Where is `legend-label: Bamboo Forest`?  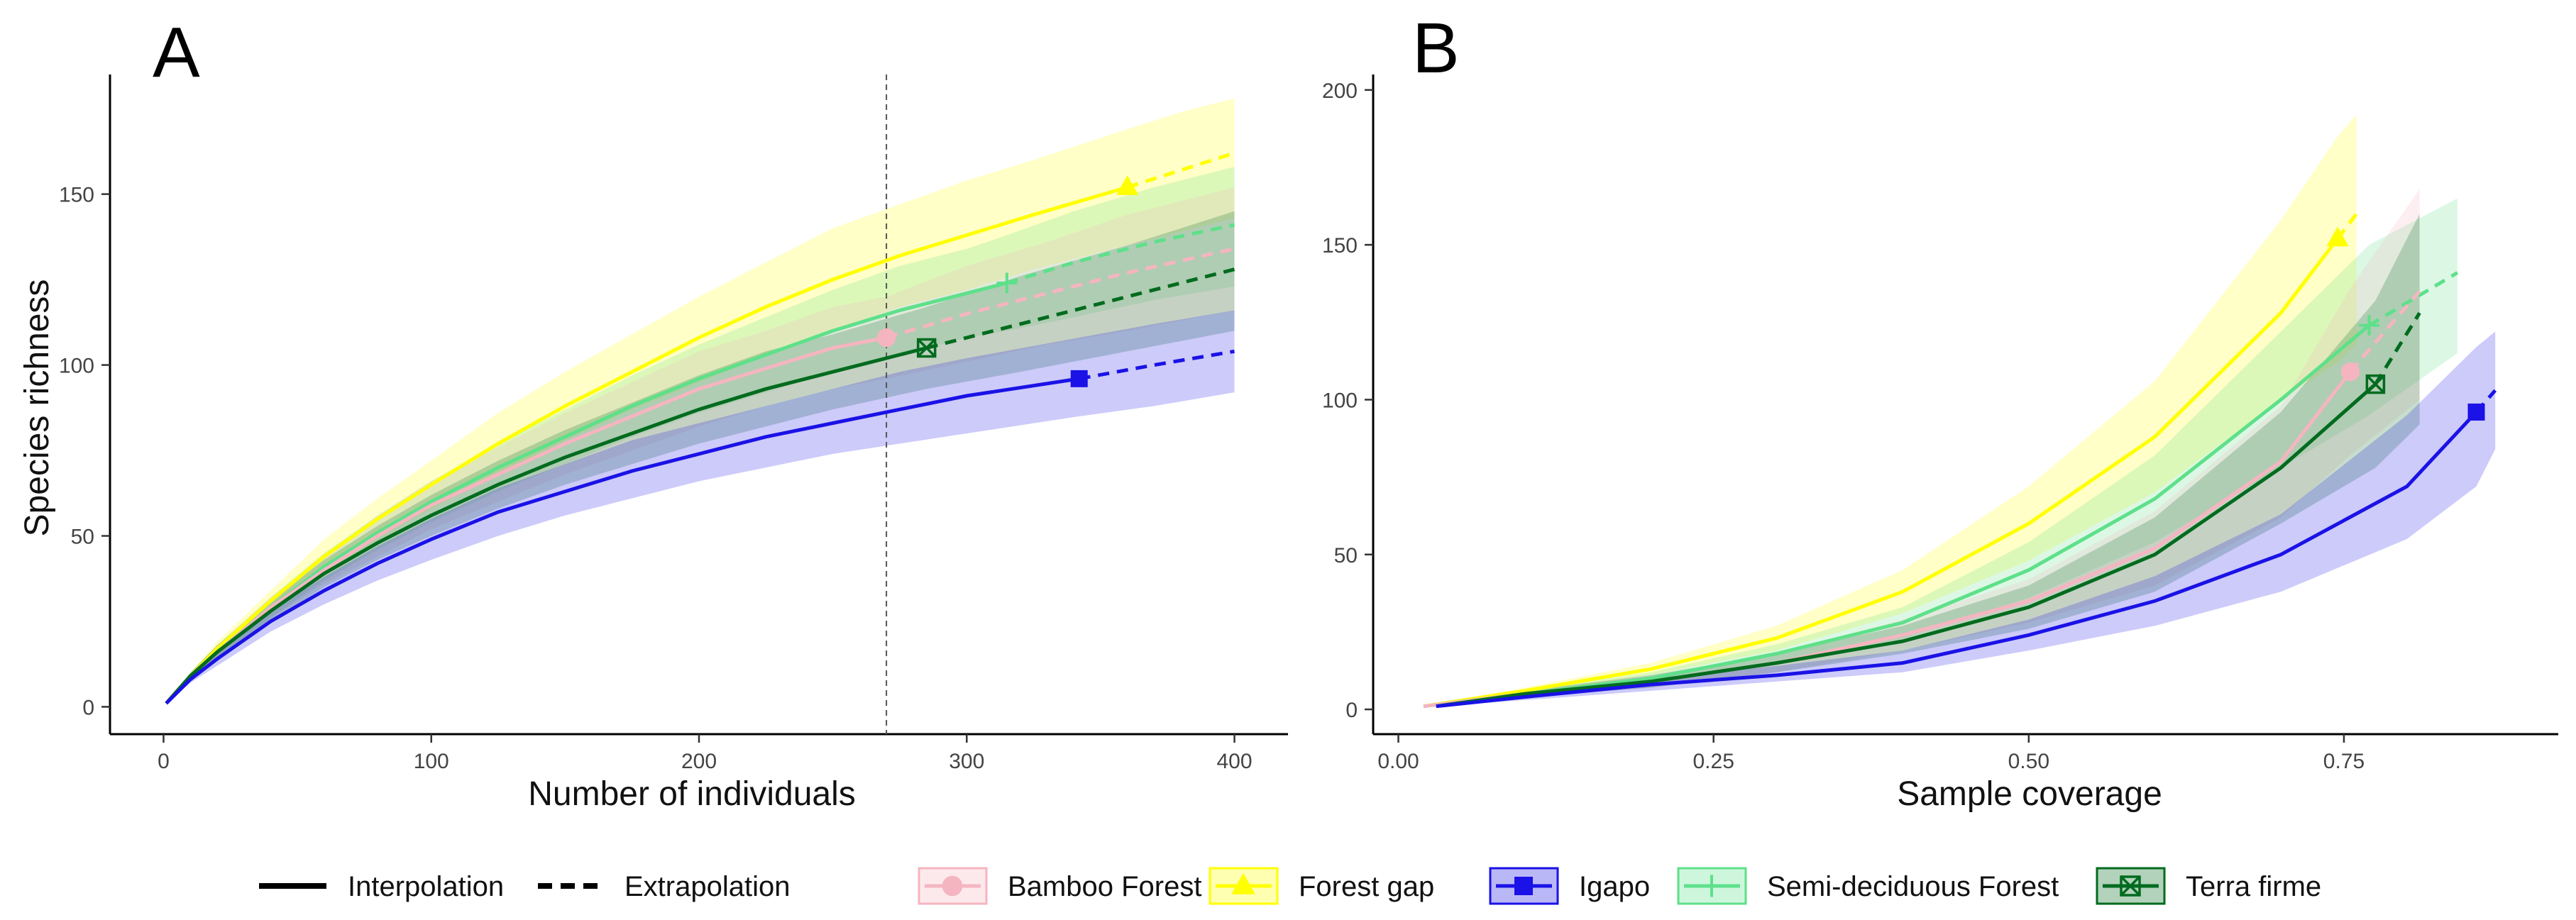
legend-label: Bamboo Forest is located at coordinates (1104, 886).